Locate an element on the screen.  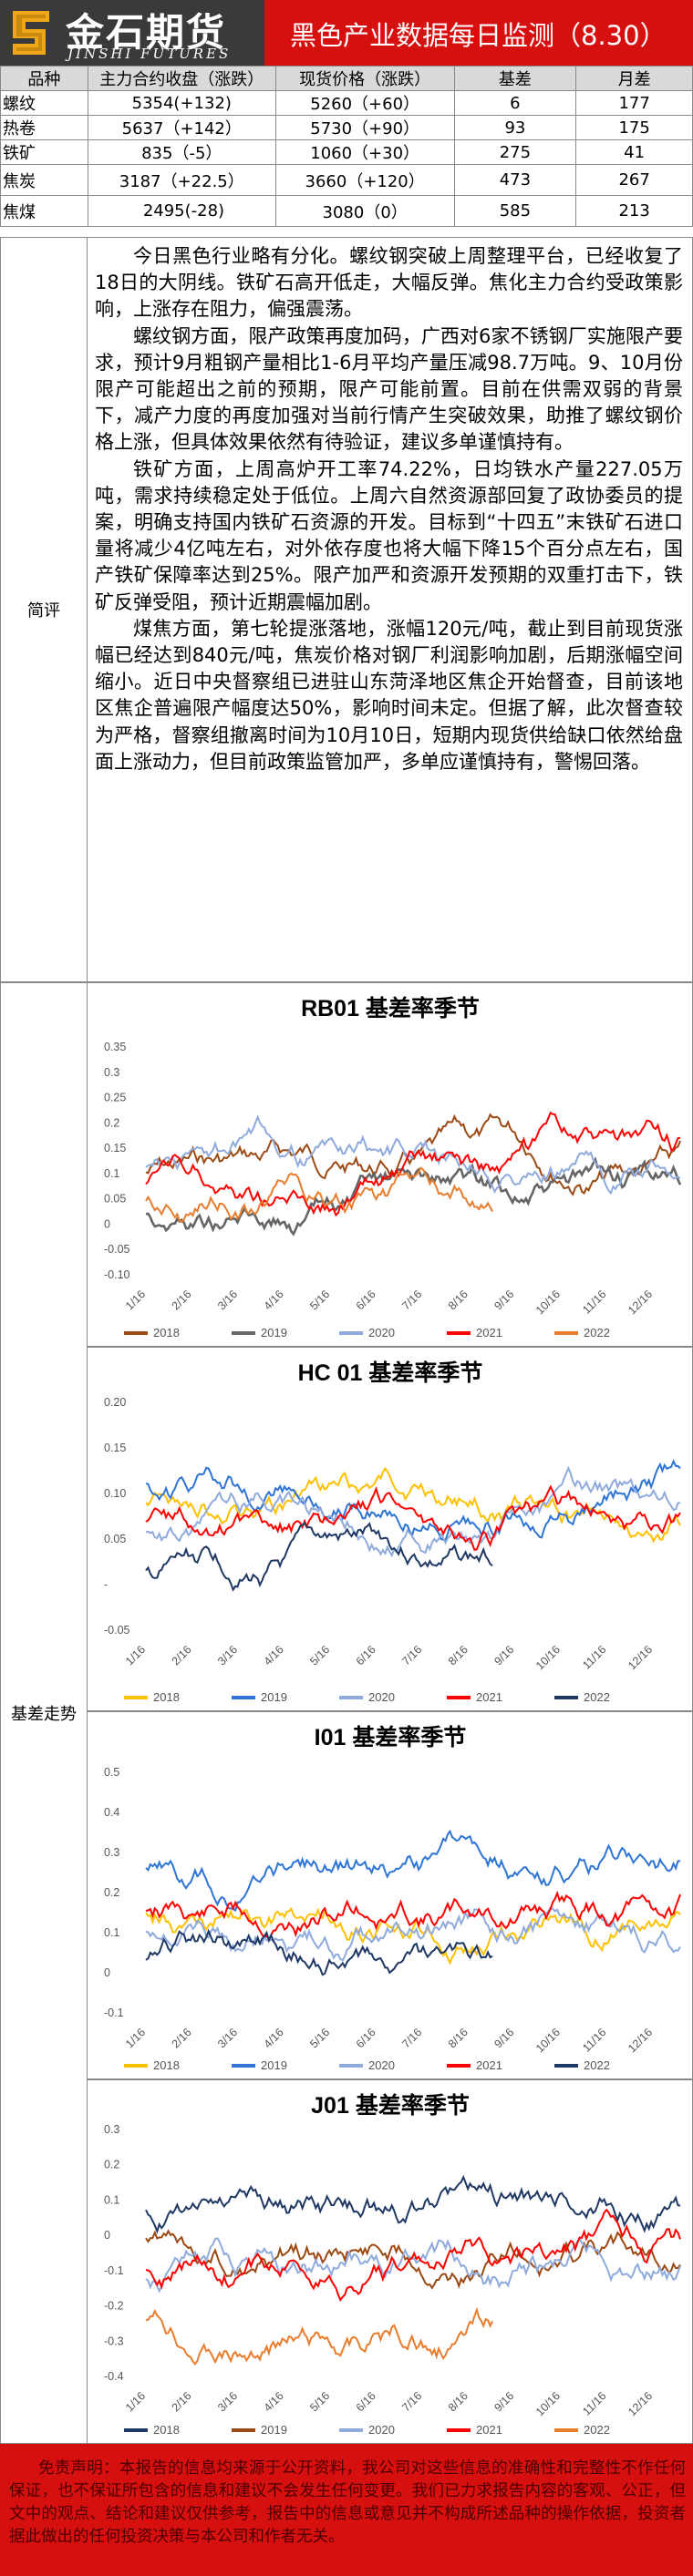
row-close: 2495(-28) is located at coordinates (182, 211).